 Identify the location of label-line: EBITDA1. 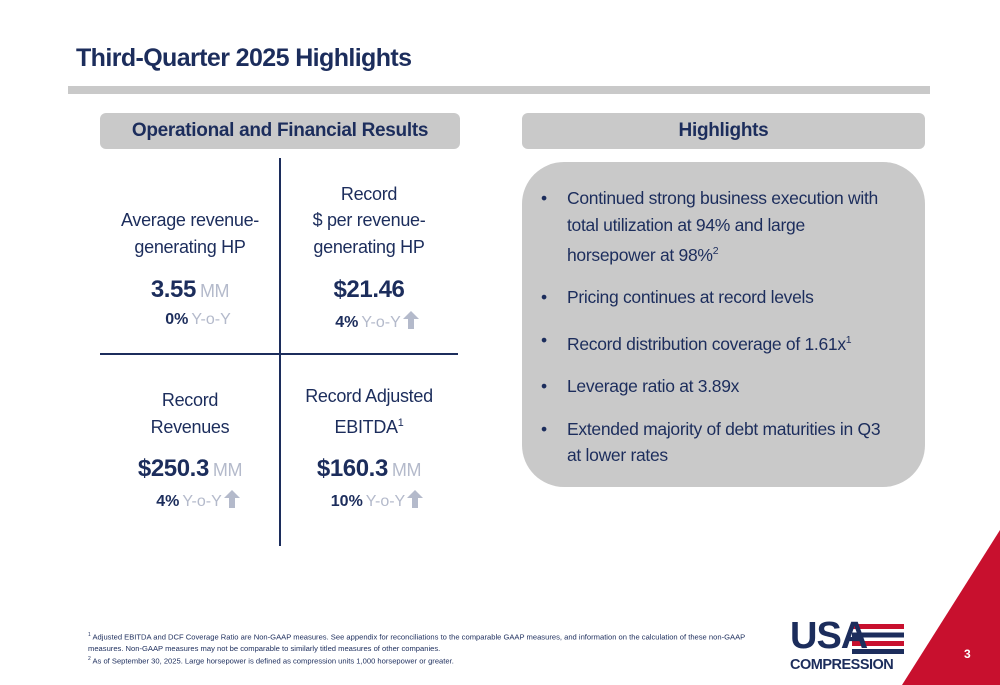
(369, 426).